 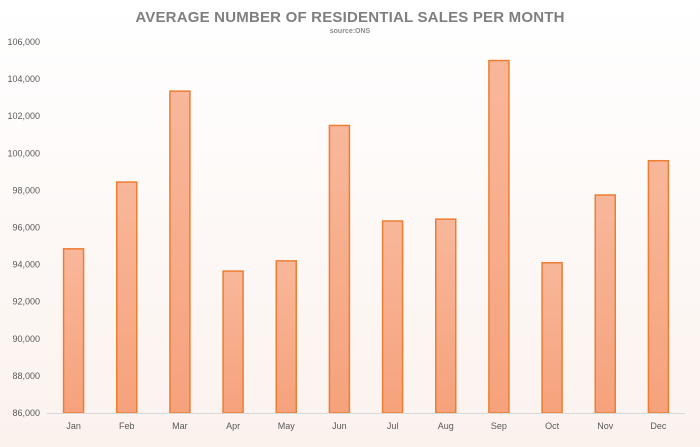 I want to click on y-tick-label: 94,000, so click(x=26, y=265).